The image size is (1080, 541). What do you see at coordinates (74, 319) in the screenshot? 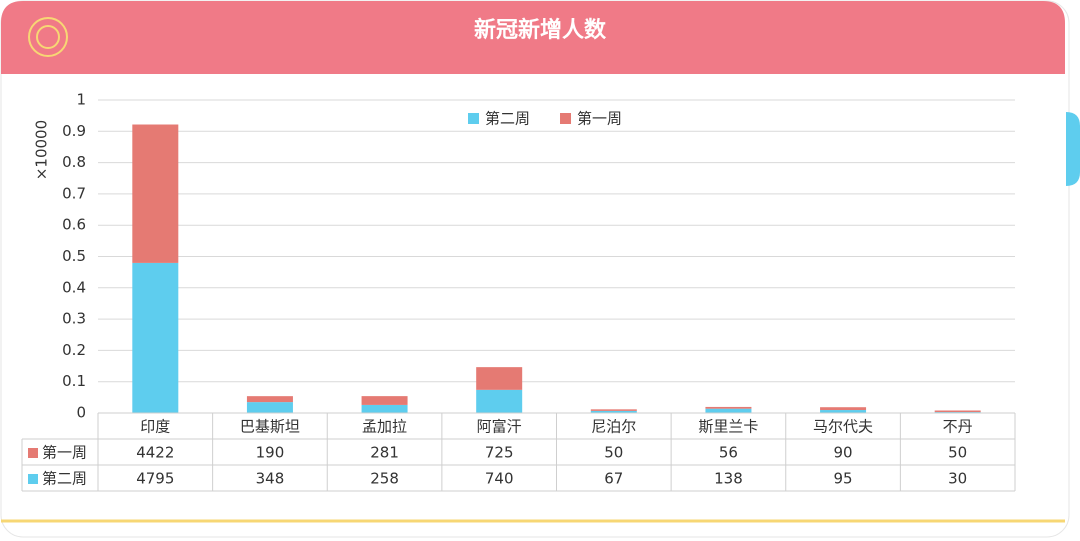
I see `y-tick-label: 0.3` at bounding box center [74, 319].